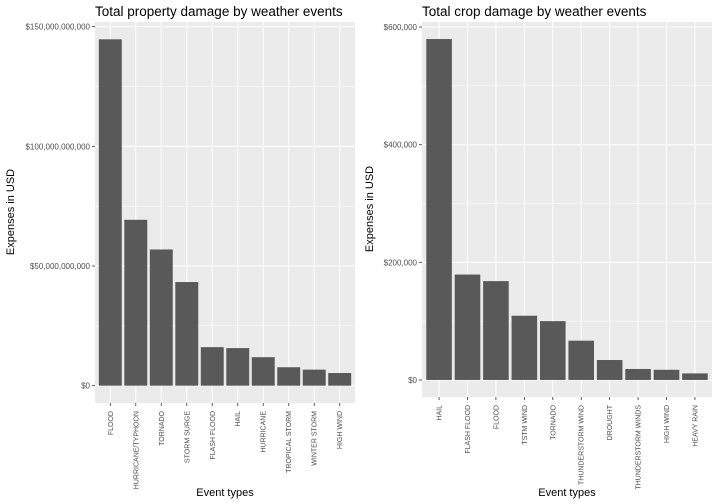 The width and height of the screenshot is (720, 504). Describe the element at coordinates (264, 432) in the screenshot. I see `x-tick-label: HURRICANE` at that location.